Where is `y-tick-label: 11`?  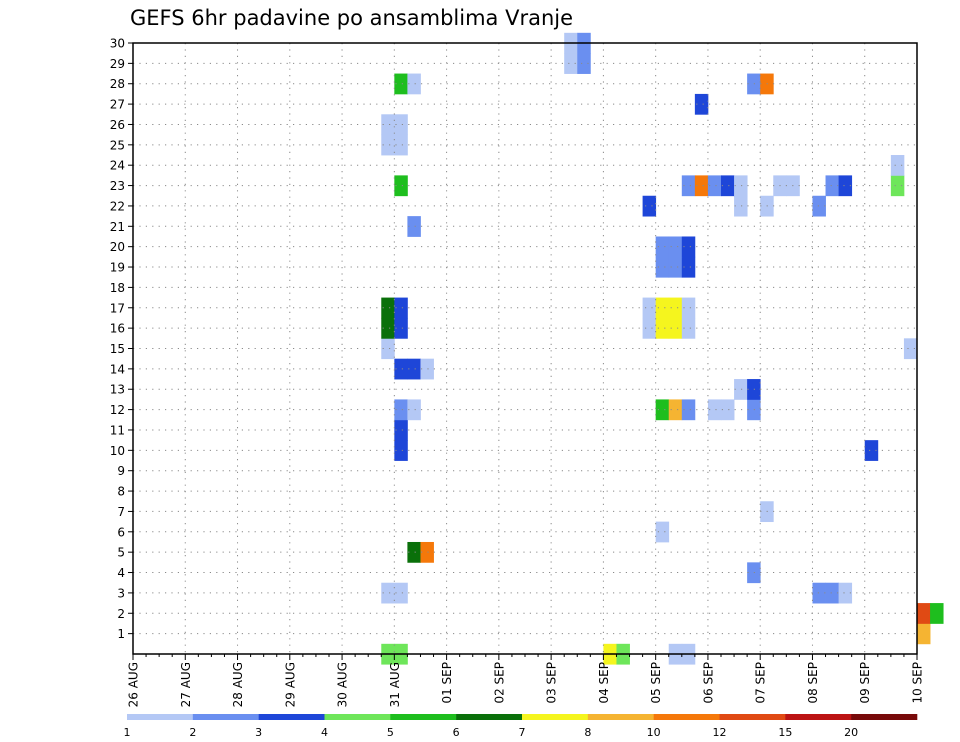
y-tick-label: 11 is located at coordinates (117, 430).